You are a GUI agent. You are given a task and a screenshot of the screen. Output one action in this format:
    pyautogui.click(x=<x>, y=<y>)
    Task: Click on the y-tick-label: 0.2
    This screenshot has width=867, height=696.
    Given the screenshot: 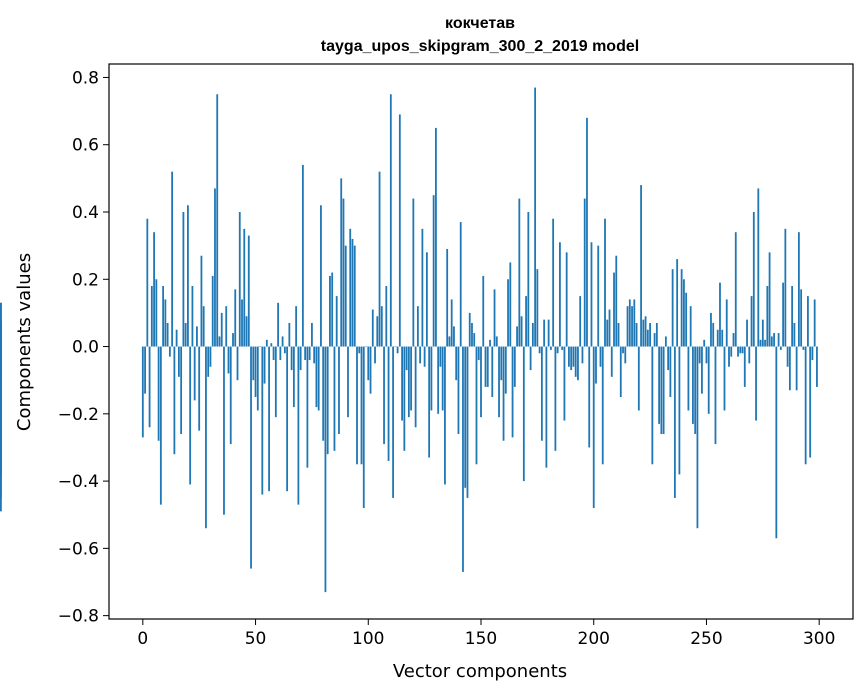 What is the action you would take?
    pyautogui.click(x=85, y=280)
    